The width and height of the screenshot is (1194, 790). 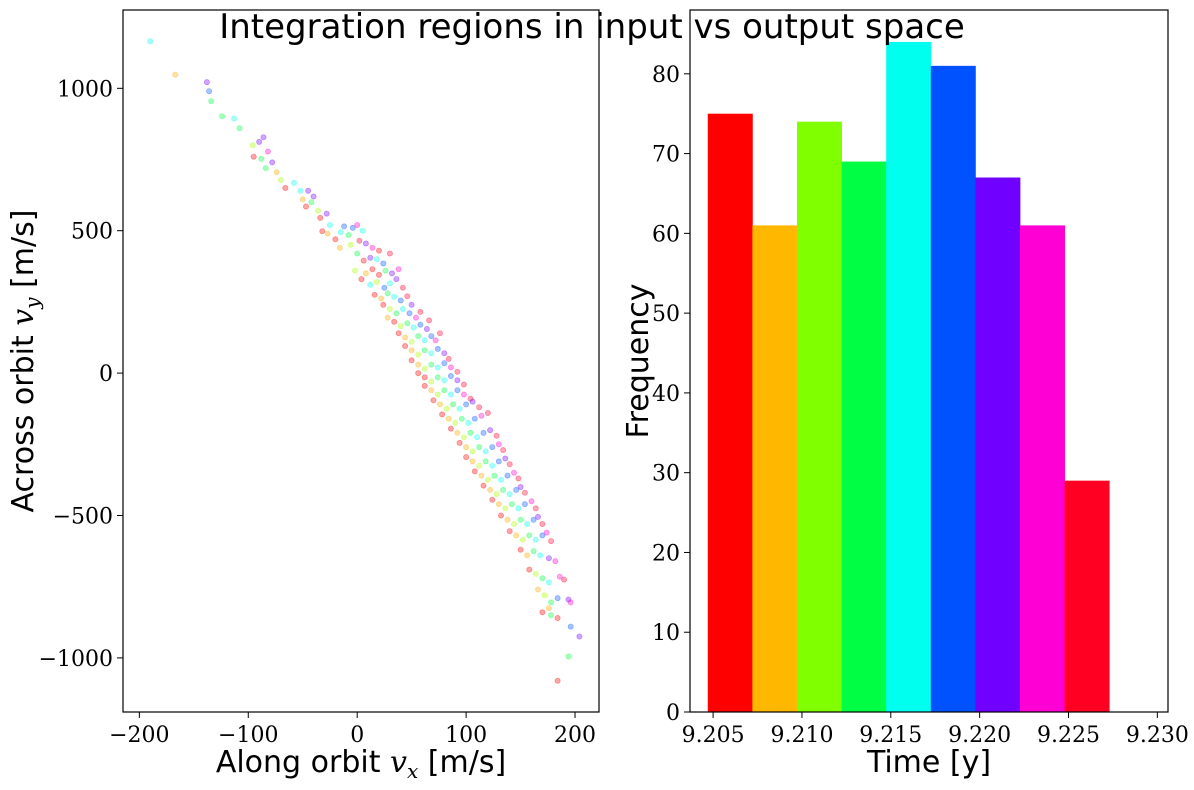 What do you see at coordinates (248, 735) in the screenshot?
I see `scatter-x-tick-label: −100` at bounding box center [248, 735].